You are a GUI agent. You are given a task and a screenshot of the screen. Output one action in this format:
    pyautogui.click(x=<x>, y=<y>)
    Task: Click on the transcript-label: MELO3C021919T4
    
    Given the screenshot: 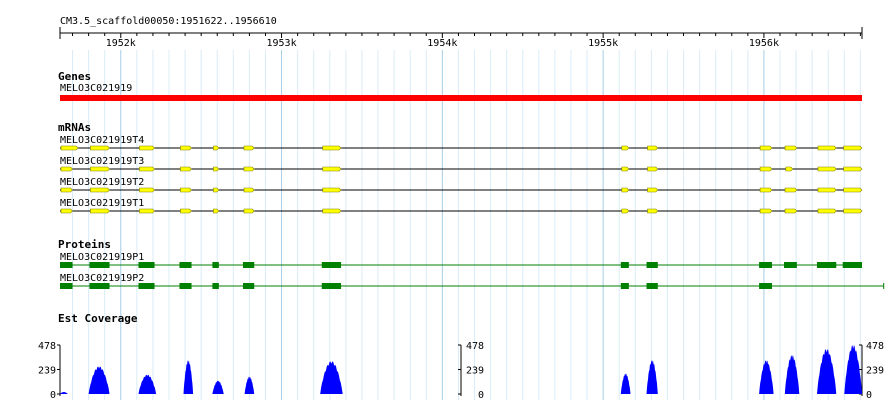 What is the action you would take?
    pyautogui.click(x=102, y=140)
    